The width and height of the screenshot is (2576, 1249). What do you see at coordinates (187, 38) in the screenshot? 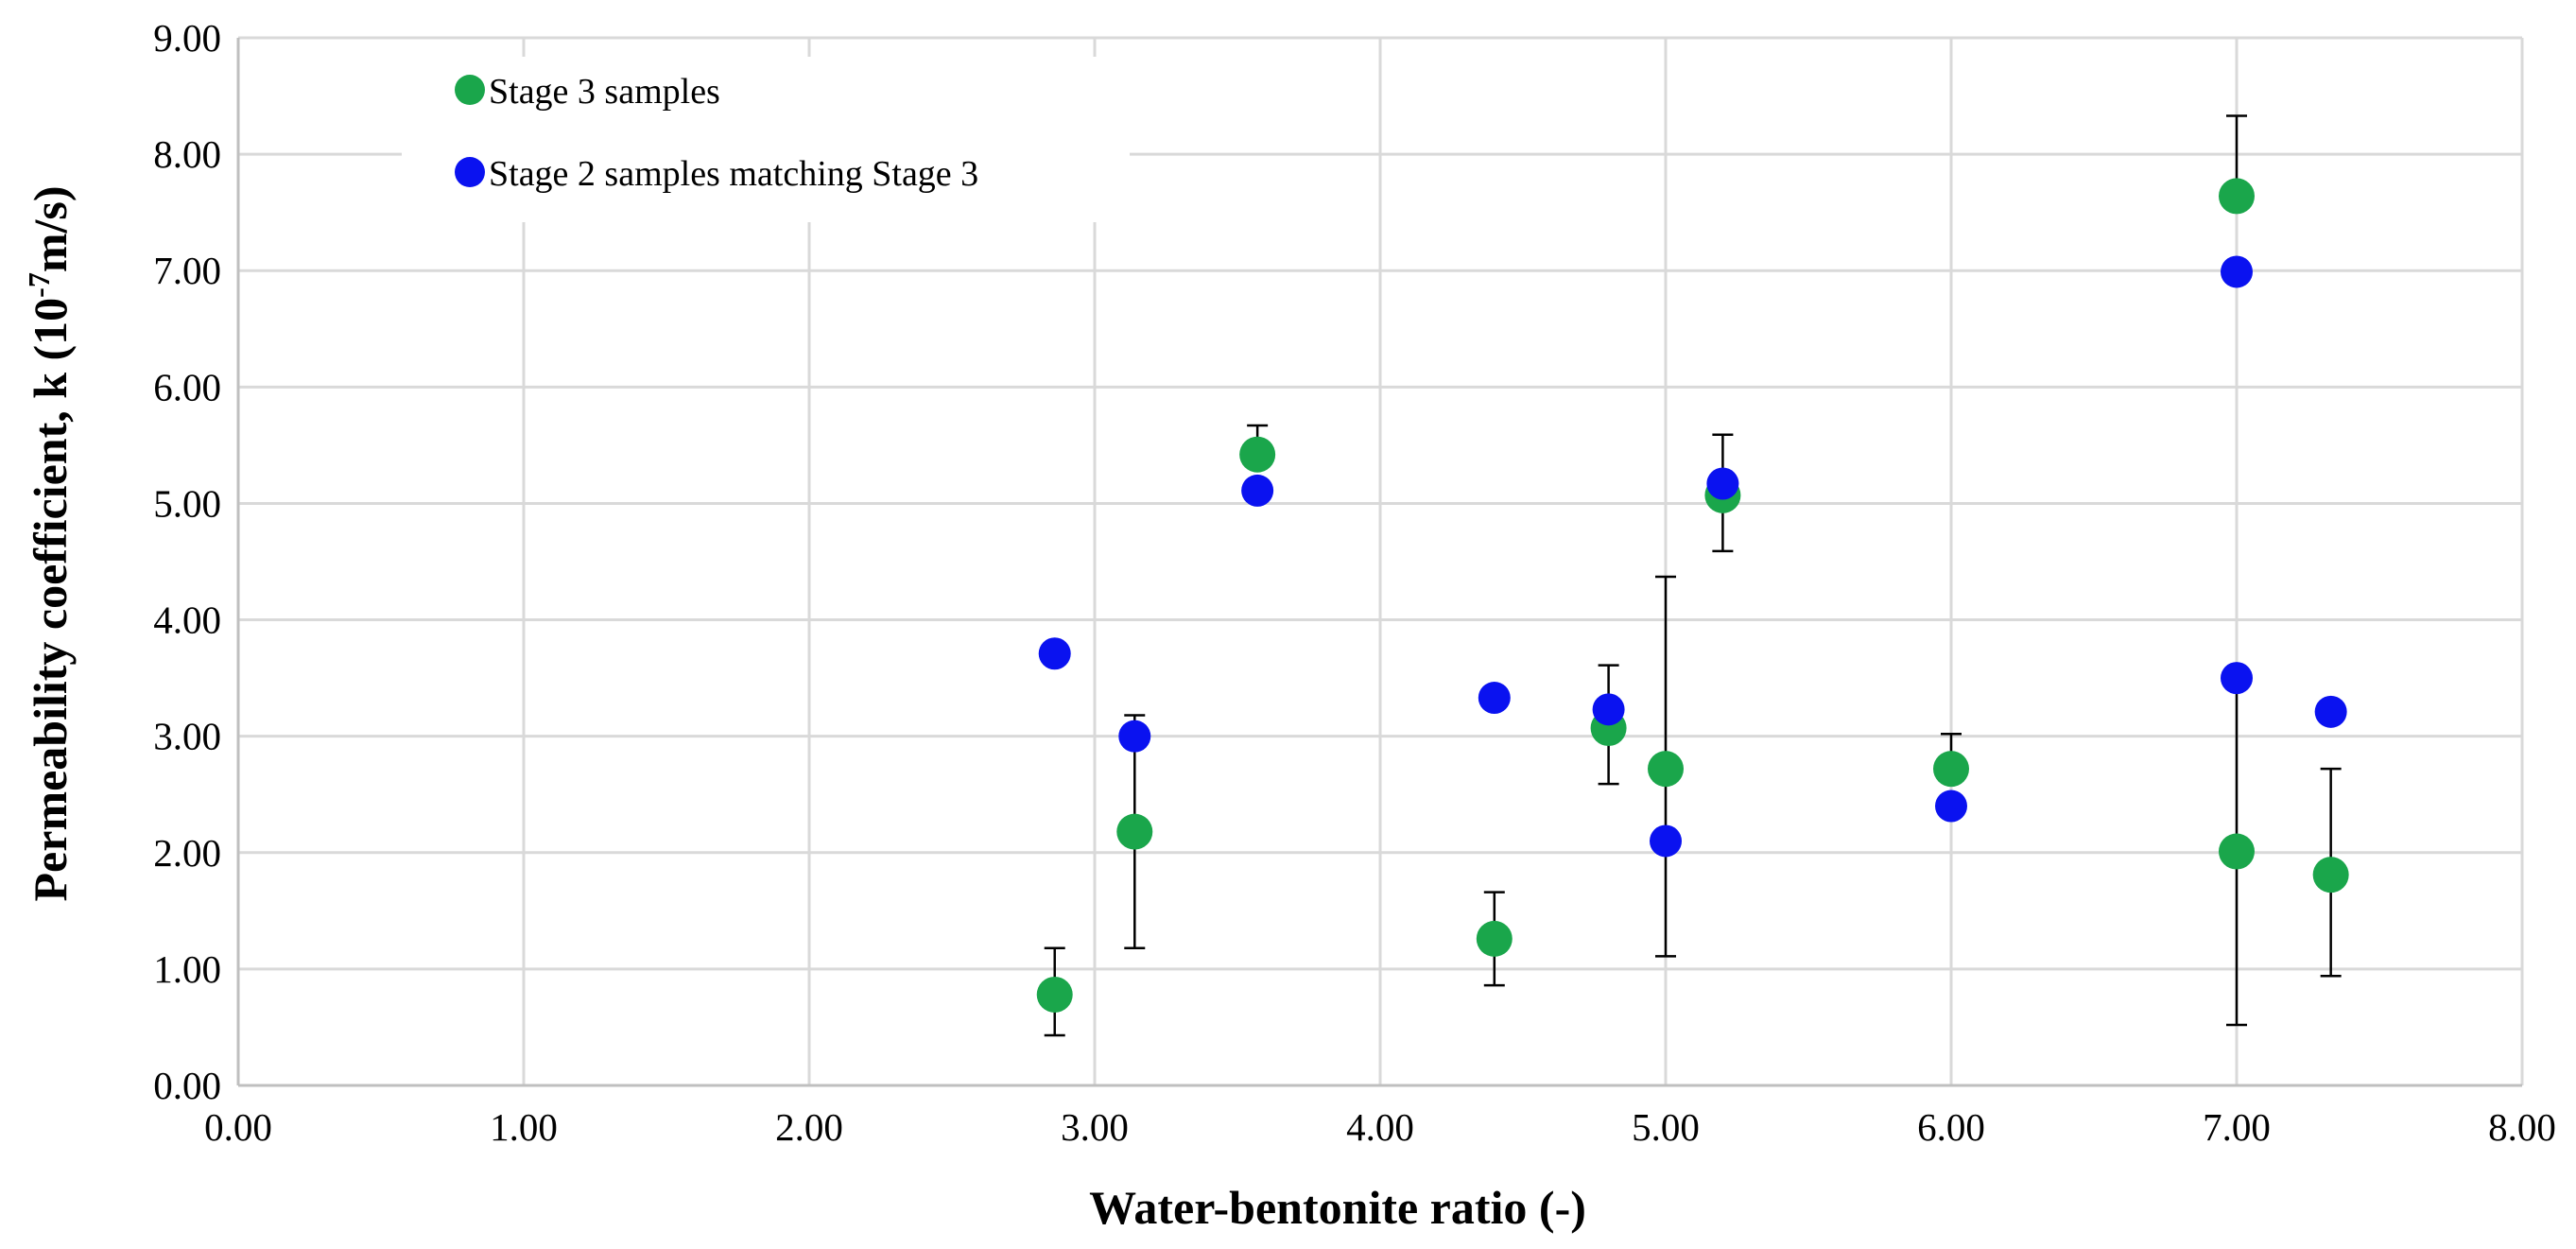
I see `y-tick-label: 9.00` at bounding box center [187, 38].